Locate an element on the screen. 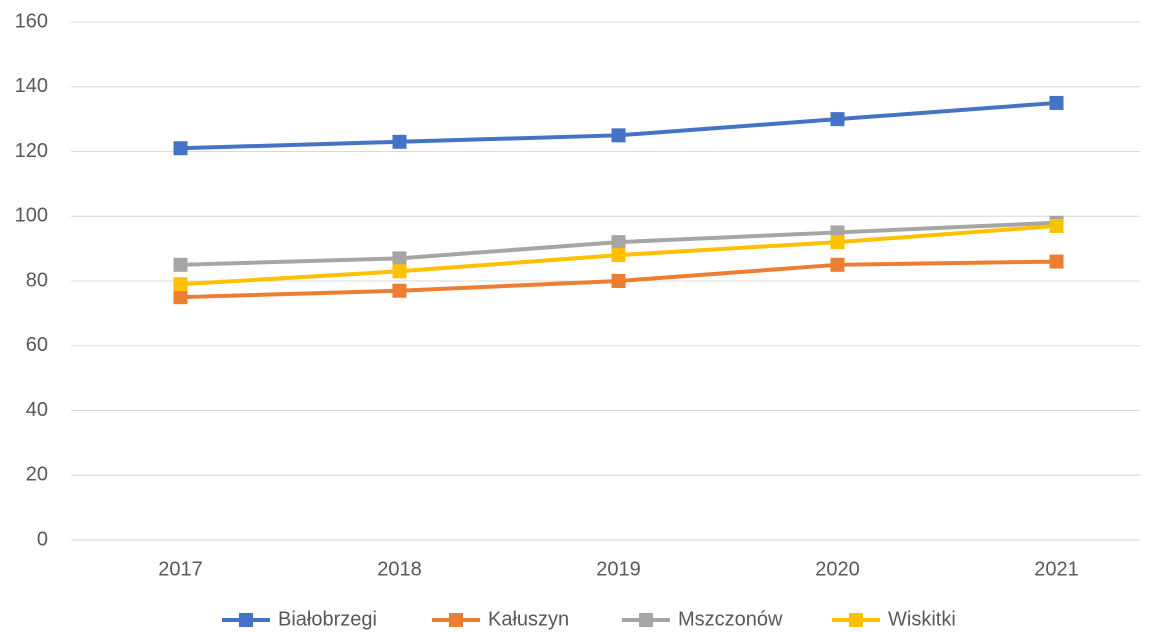 Image resolution: width=1157 pixels, height=632 pixels. y-tick-label: 0 is located at coordinates (42, 539).